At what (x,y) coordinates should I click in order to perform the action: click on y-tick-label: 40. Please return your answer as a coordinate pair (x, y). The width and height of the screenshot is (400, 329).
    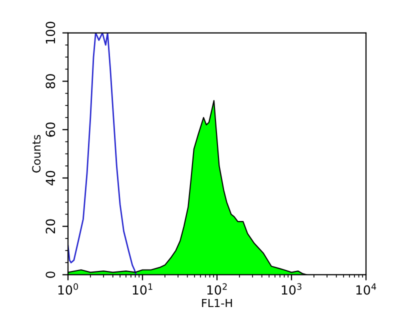
    Looking at the image, I should click on (51, 178).